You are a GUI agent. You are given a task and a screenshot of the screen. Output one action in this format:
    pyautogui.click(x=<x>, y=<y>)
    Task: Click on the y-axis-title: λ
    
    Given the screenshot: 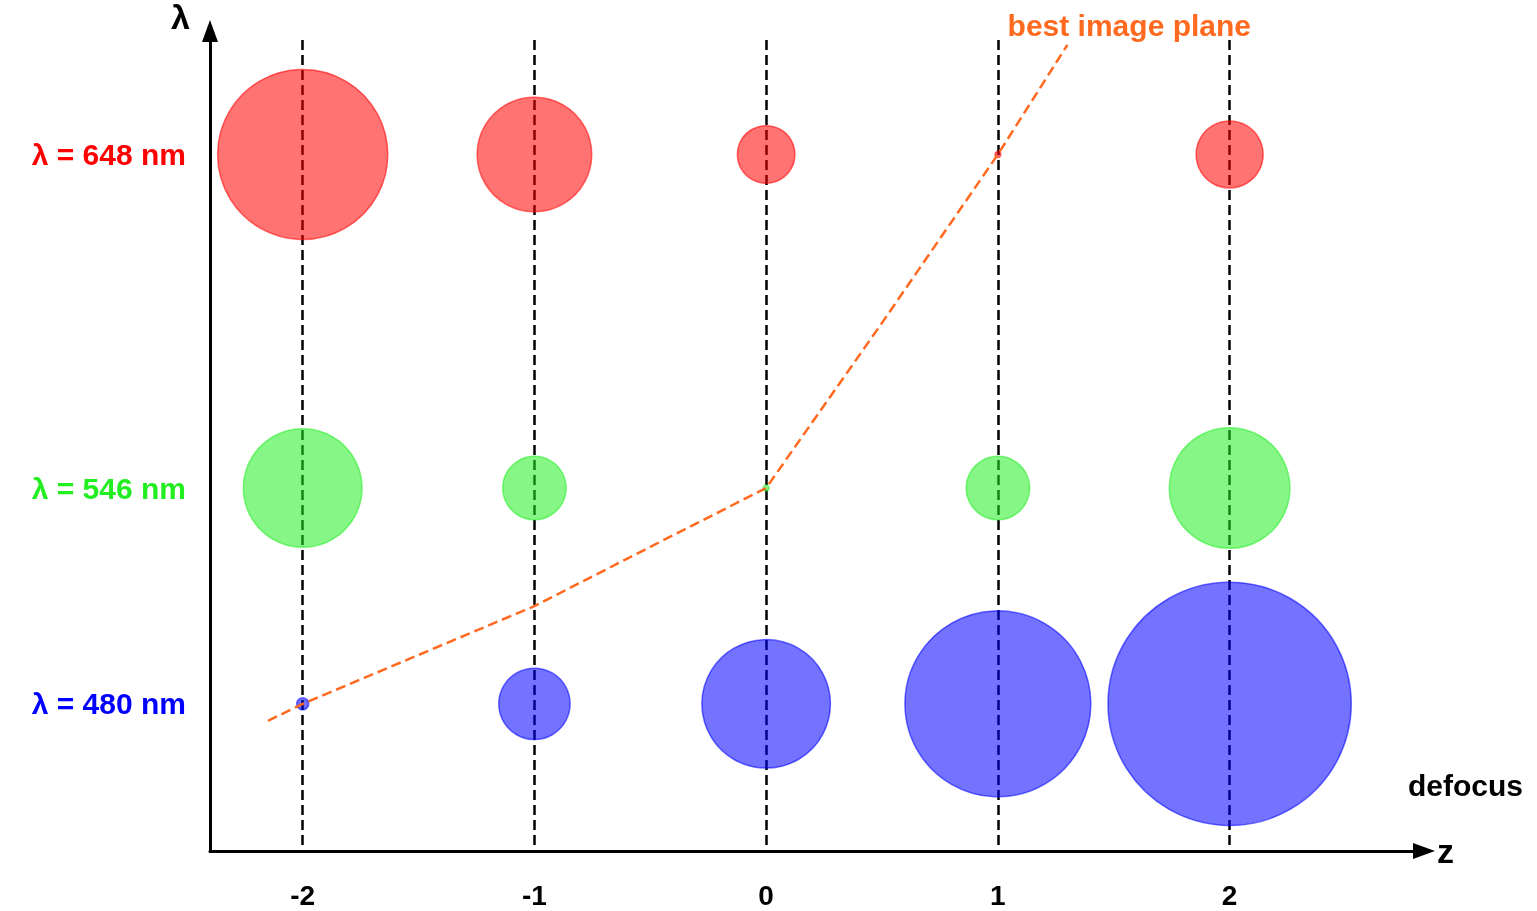 What is the action you would take?
    pyautogui.click(x=181, y=18)
    